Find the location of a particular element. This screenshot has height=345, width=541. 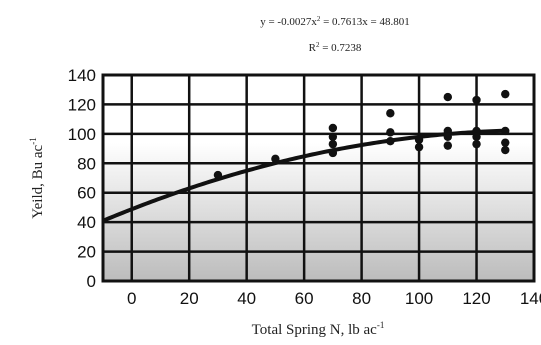

y-tick-label: 60 is located at coordinates (86, 193).